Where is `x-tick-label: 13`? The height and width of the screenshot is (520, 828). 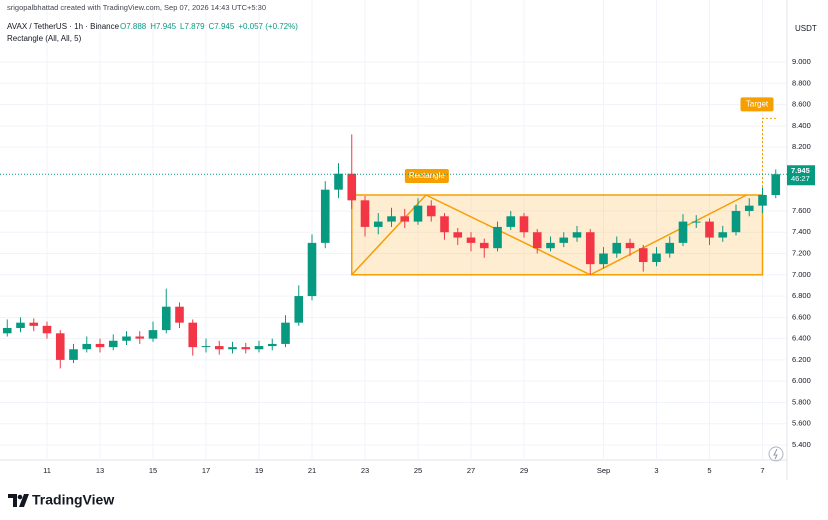 x-tick-label: 13 is located at coordinates (100, 470).